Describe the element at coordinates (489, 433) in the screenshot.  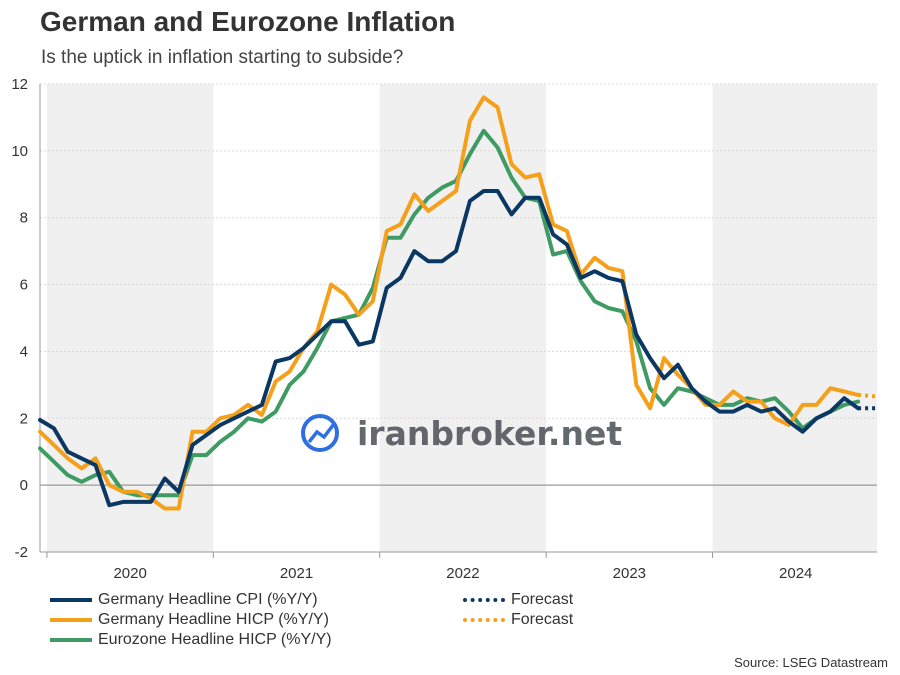
I see `watermark-text: iranbroker.net` at that location.